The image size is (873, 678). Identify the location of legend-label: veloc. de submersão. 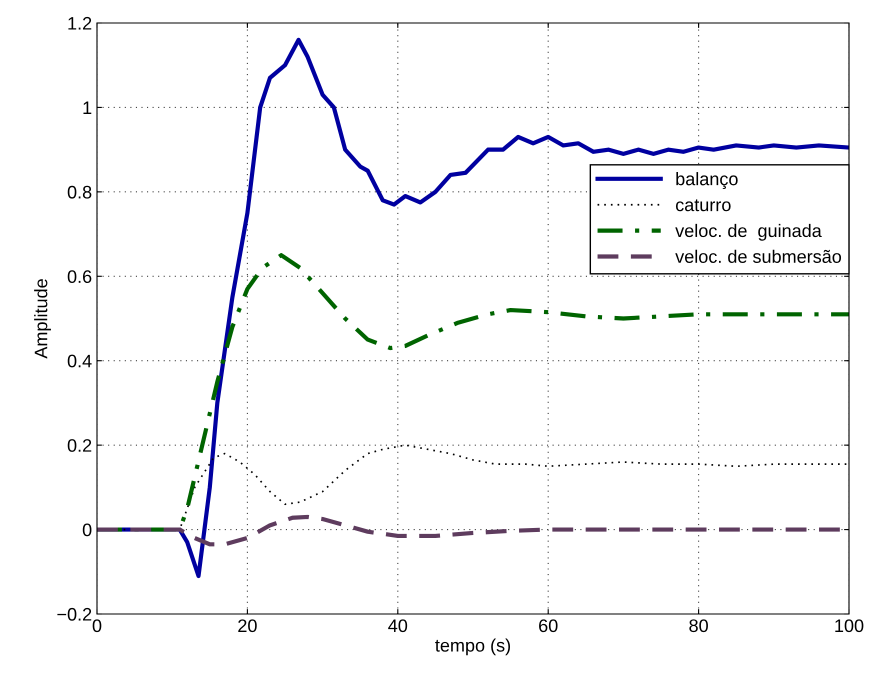
(758, 256).